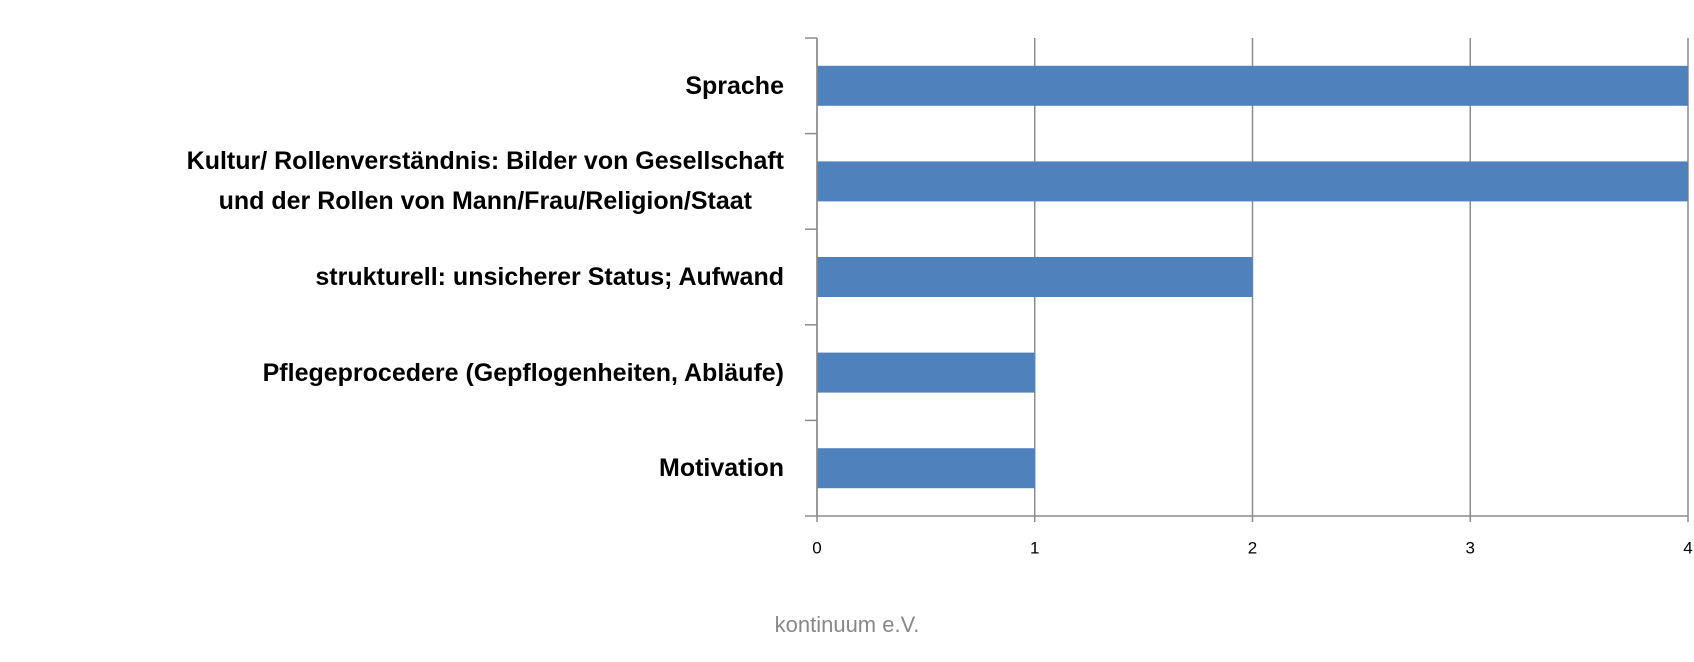 The image size is (1694, 662). Describe the element at coordinates (847, 624) in the screenshot. I see `annotation: kontinuum e.V.` at that location.